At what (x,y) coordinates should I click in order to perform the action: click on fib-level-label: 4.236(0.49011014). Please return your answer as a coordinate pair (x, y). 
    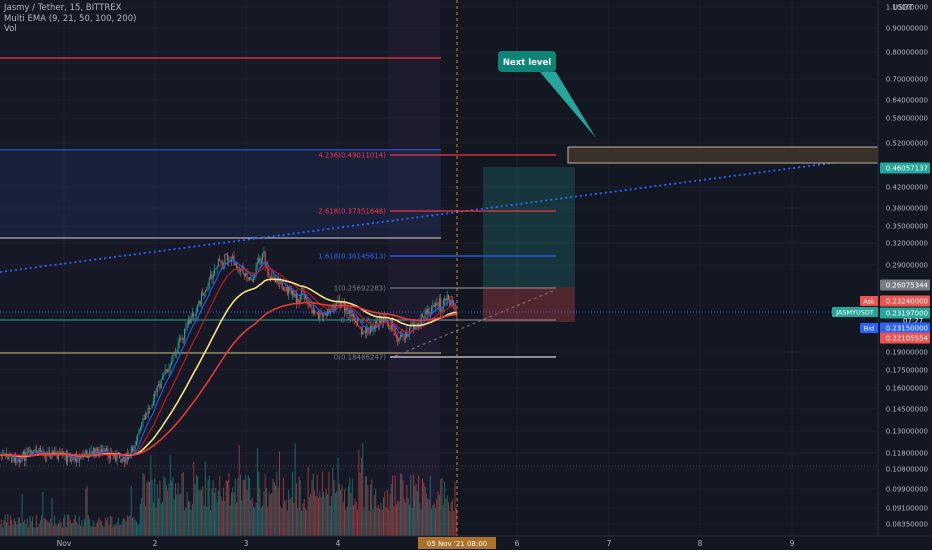
    Looking at the image, I should click on (352, 156).